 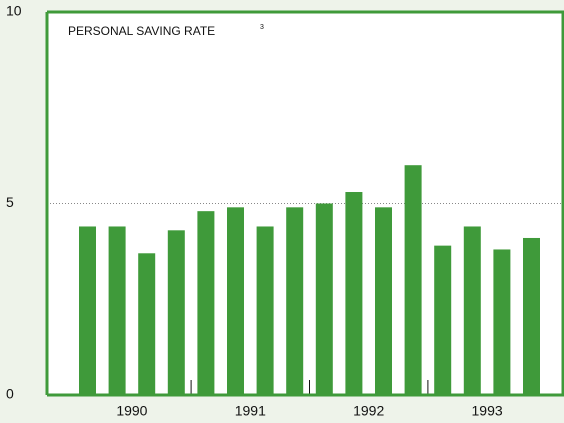 I want to click on x-tick-label: 1990, so click(x=131, y=411).